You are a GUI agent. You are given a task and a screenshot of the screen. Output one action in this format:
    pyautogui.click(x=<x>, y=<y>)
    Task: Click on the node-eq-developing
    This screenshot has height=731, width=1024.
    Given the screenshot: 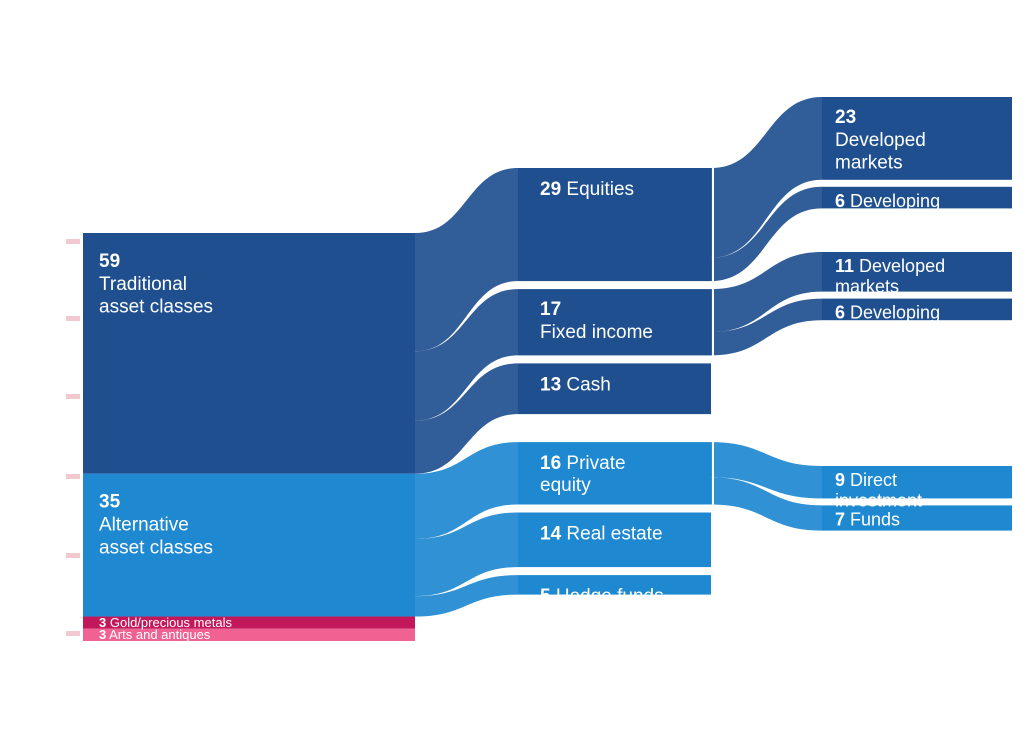 What is the action you would take?
    pyautogui.click(x=917, y=197)
    